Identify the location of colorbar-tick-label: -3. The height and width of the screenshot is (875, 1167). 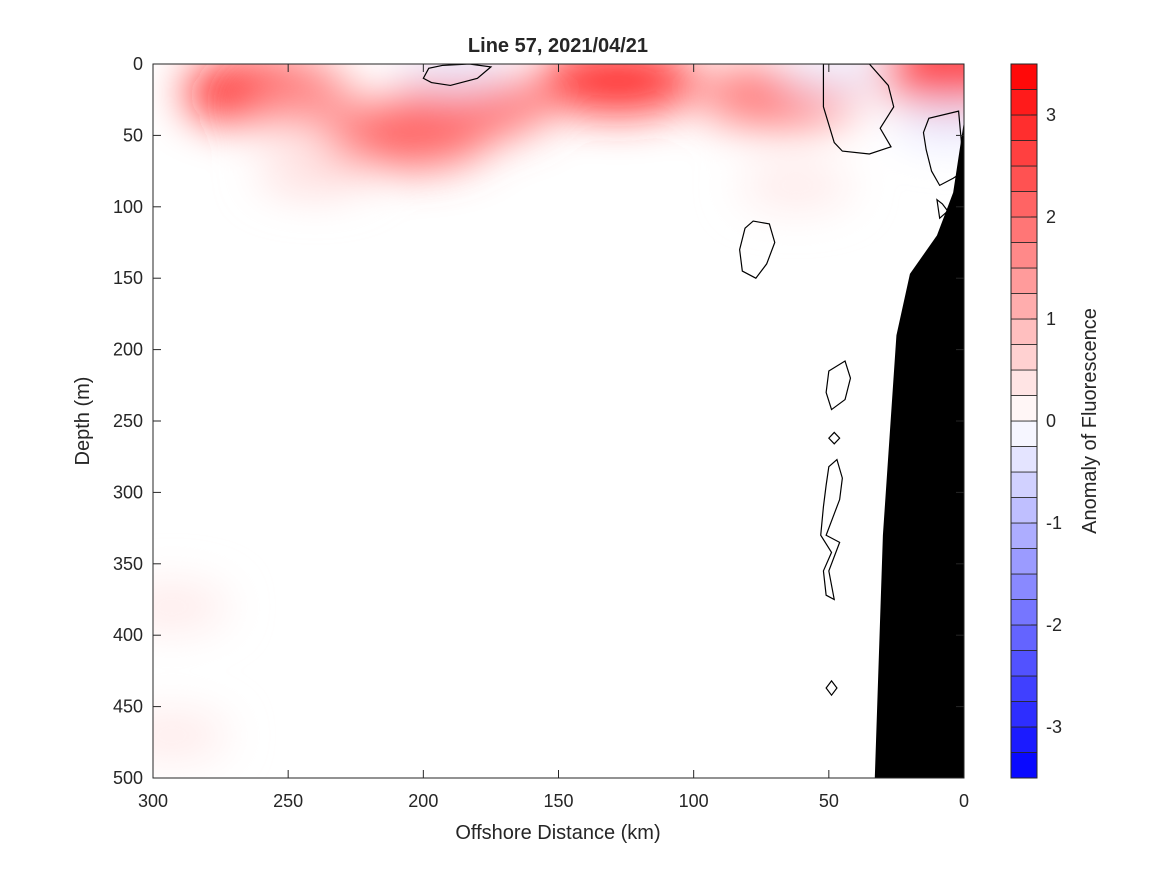
(1054, 727).